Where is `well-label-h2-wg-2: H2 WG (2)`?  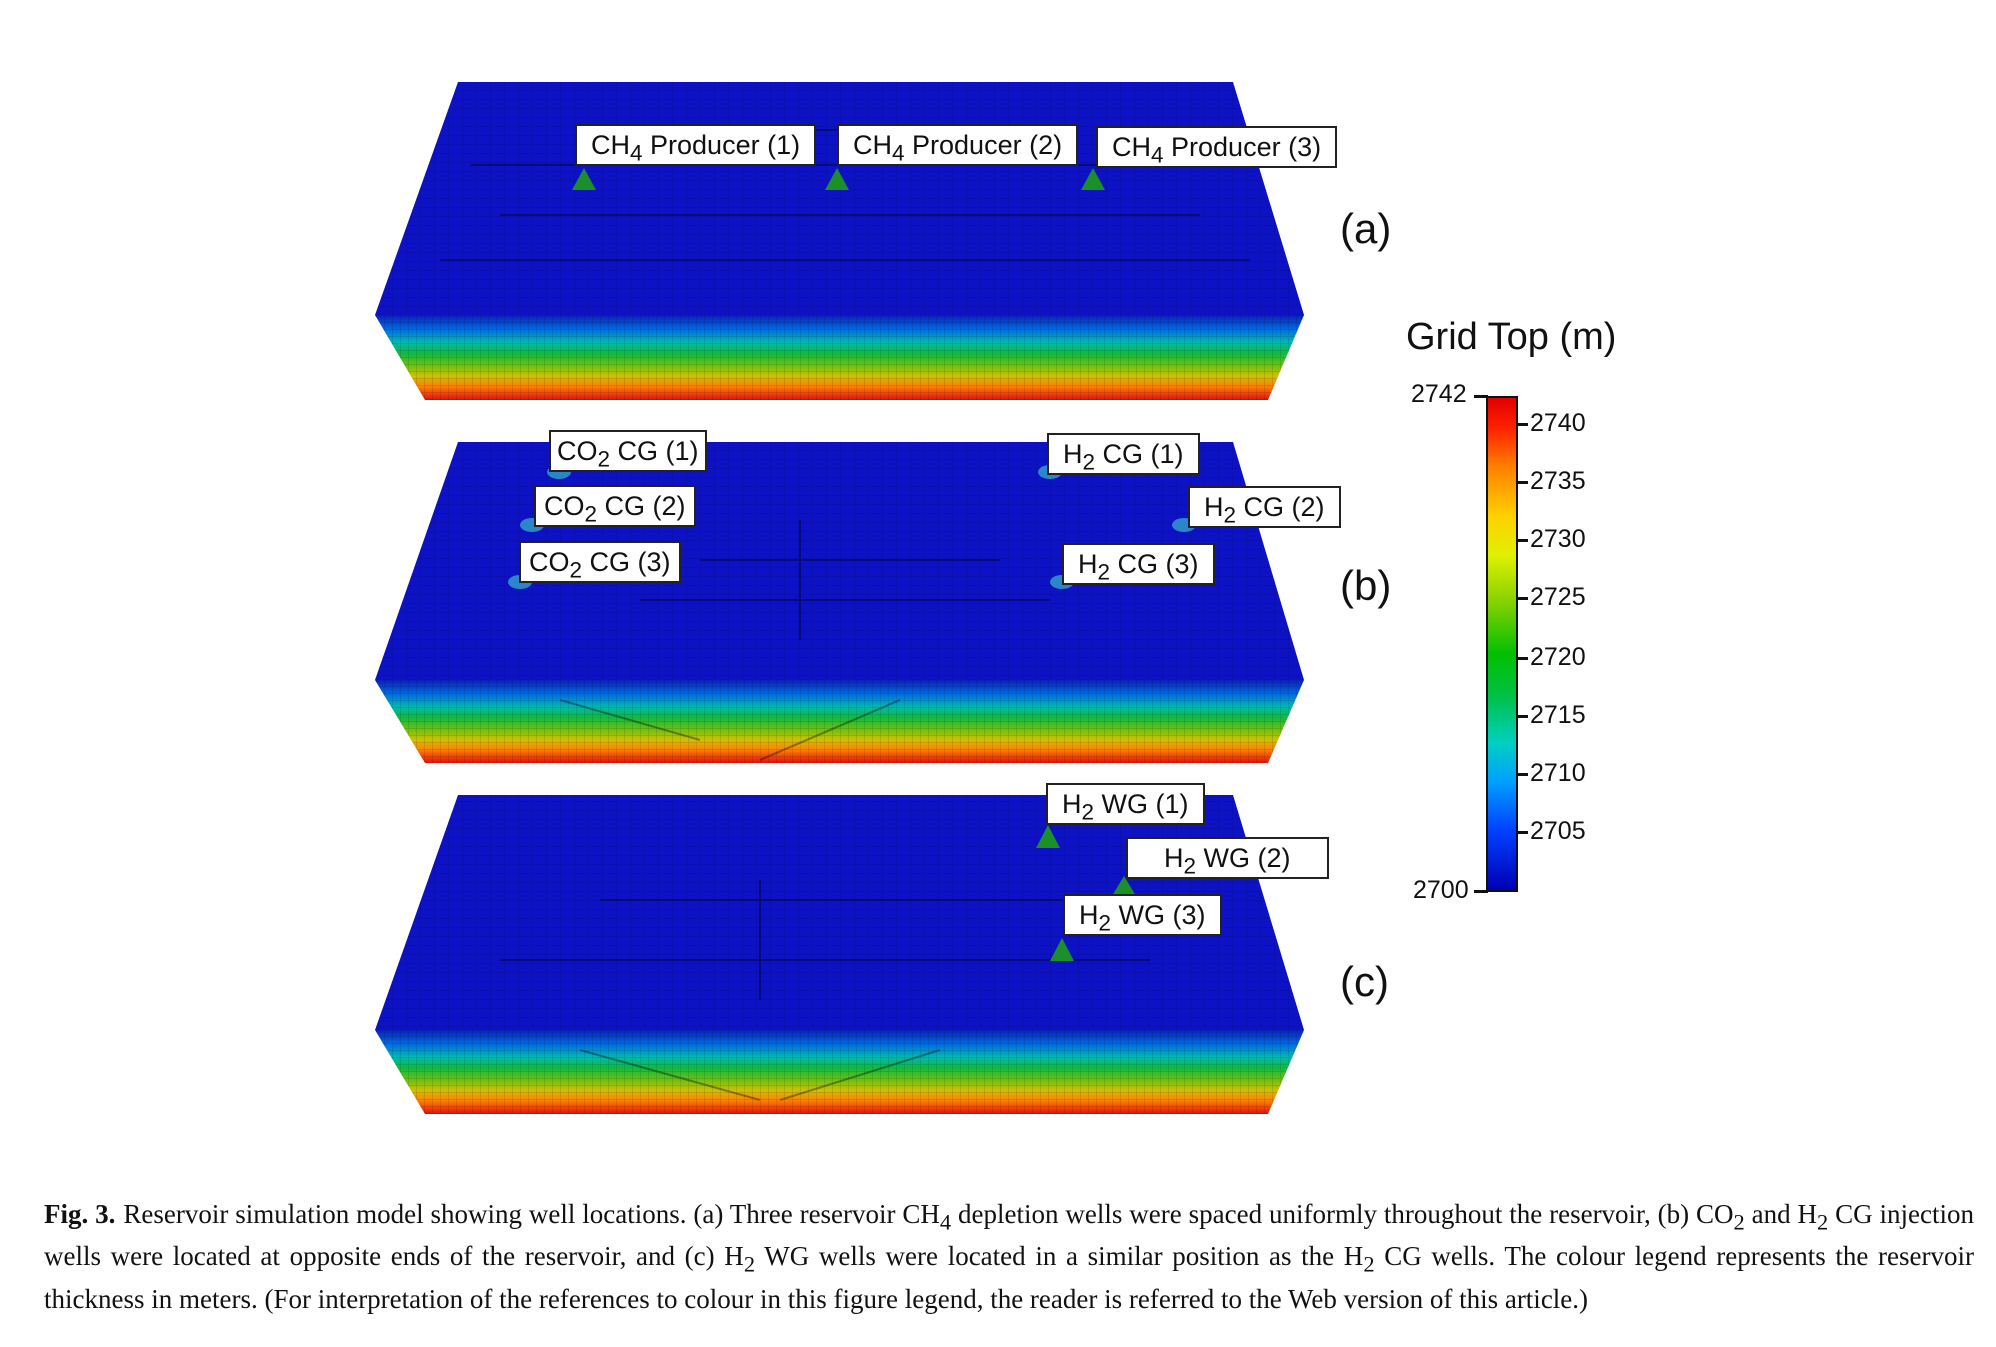
well-label-h2-wg-2: H2 WG (2) is located at coordinates (1227, 858).